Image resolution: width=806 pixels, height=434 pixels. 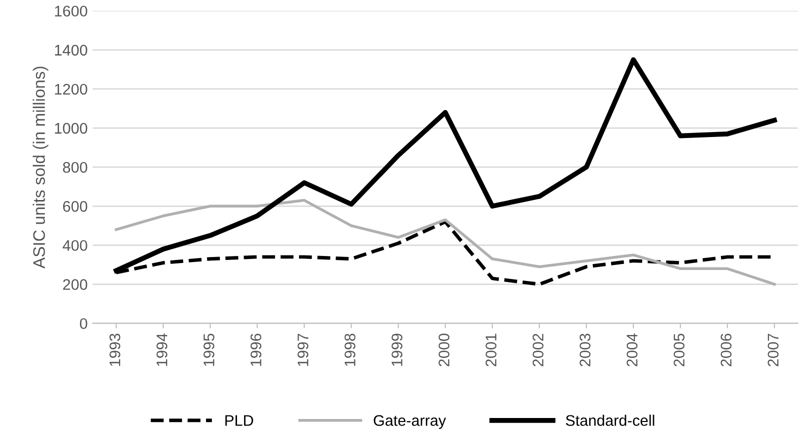 What do you see at coordinates (350, 350) in the screenshot?
I see `x-tick-label: 1998` at bounding box center [350, 350].